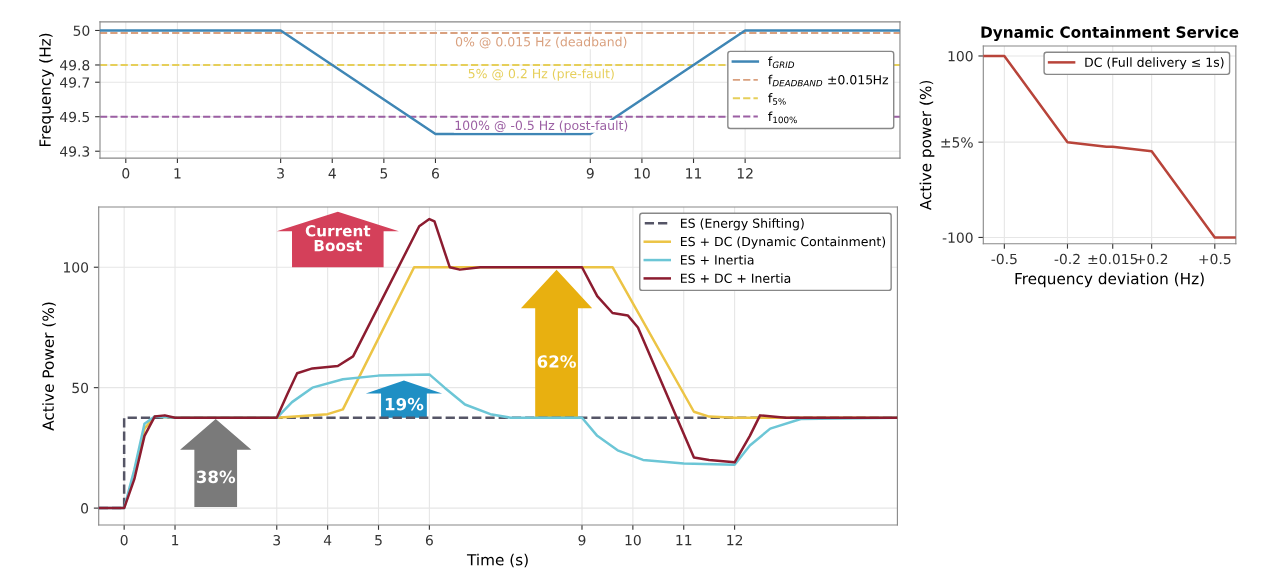 The image size is (1282, 575). Describe the element at coordinates (717, 259) in the screenshot. I see `legend-label: ES + Inertia` at that location.